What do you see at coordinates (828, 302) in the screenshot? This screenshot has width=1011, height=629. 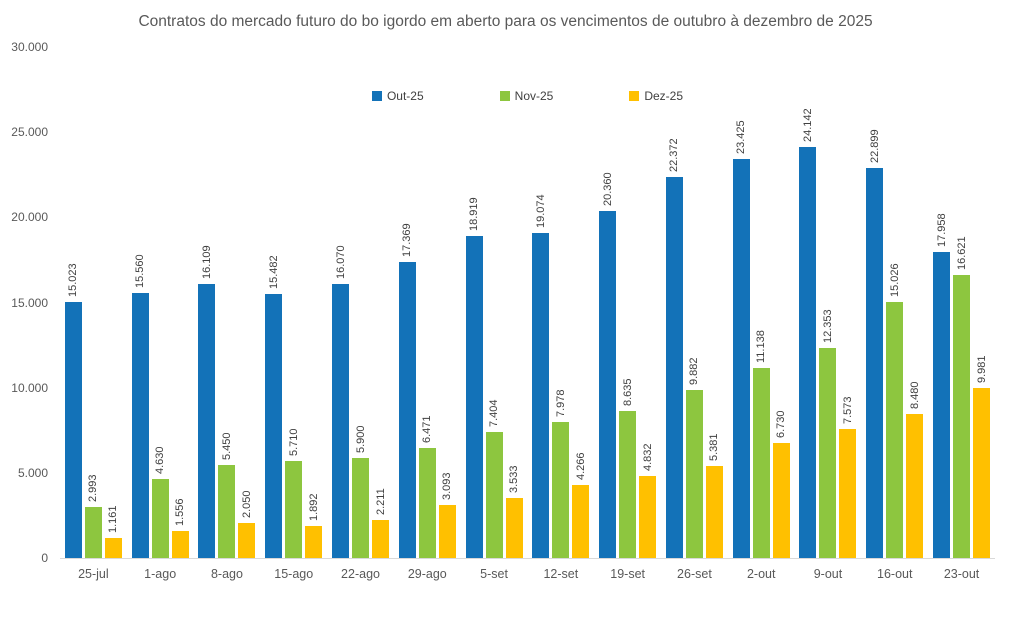 I see `bar-group-9-out: 24.142 12.353 7.573` at bounding box center [828, 302].